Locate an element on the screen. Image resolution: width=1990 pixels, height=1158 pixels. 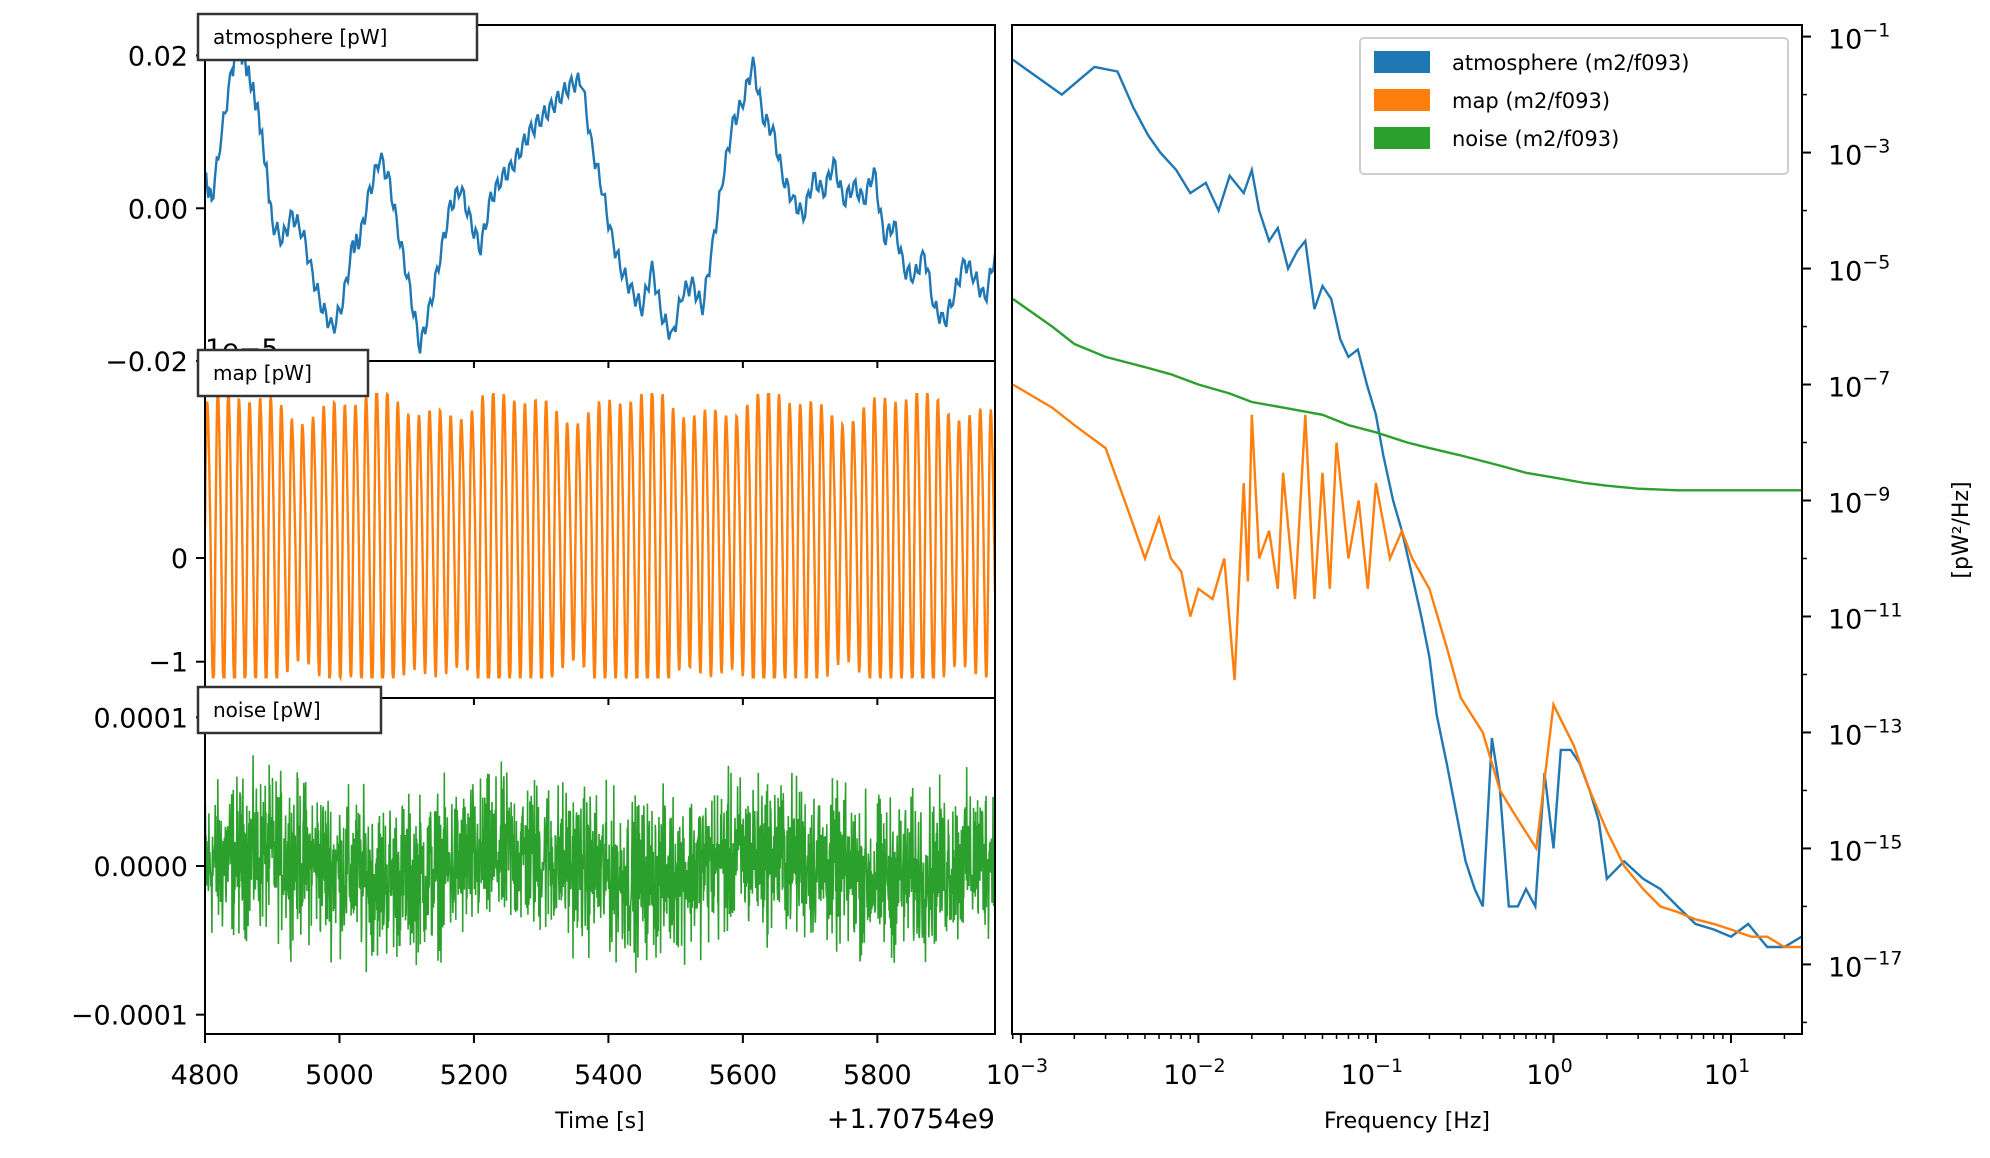
psd-ytick-exponent: −15 is located at coordinates (1882, 842).